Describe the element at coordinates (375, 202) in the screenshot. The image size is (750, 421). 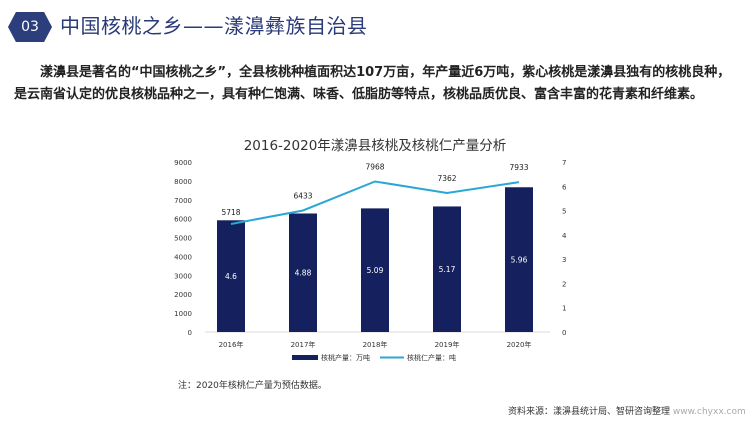
I see `line-series` at that location.